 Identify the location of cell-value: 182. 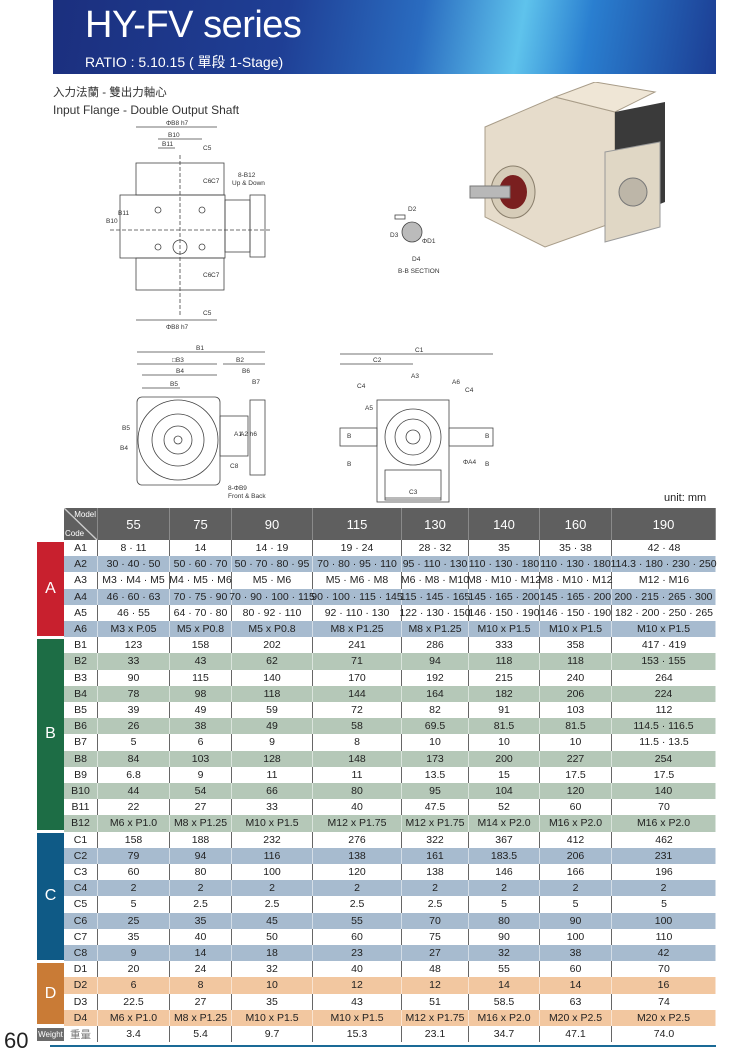
(504, 693).